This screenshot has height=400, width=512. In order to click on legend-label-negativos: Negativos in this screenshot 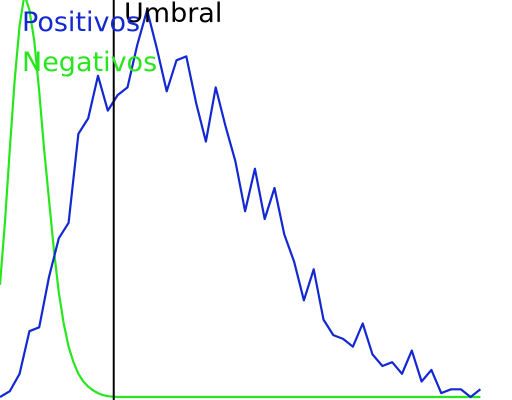, I will do `click(89, 62)`.